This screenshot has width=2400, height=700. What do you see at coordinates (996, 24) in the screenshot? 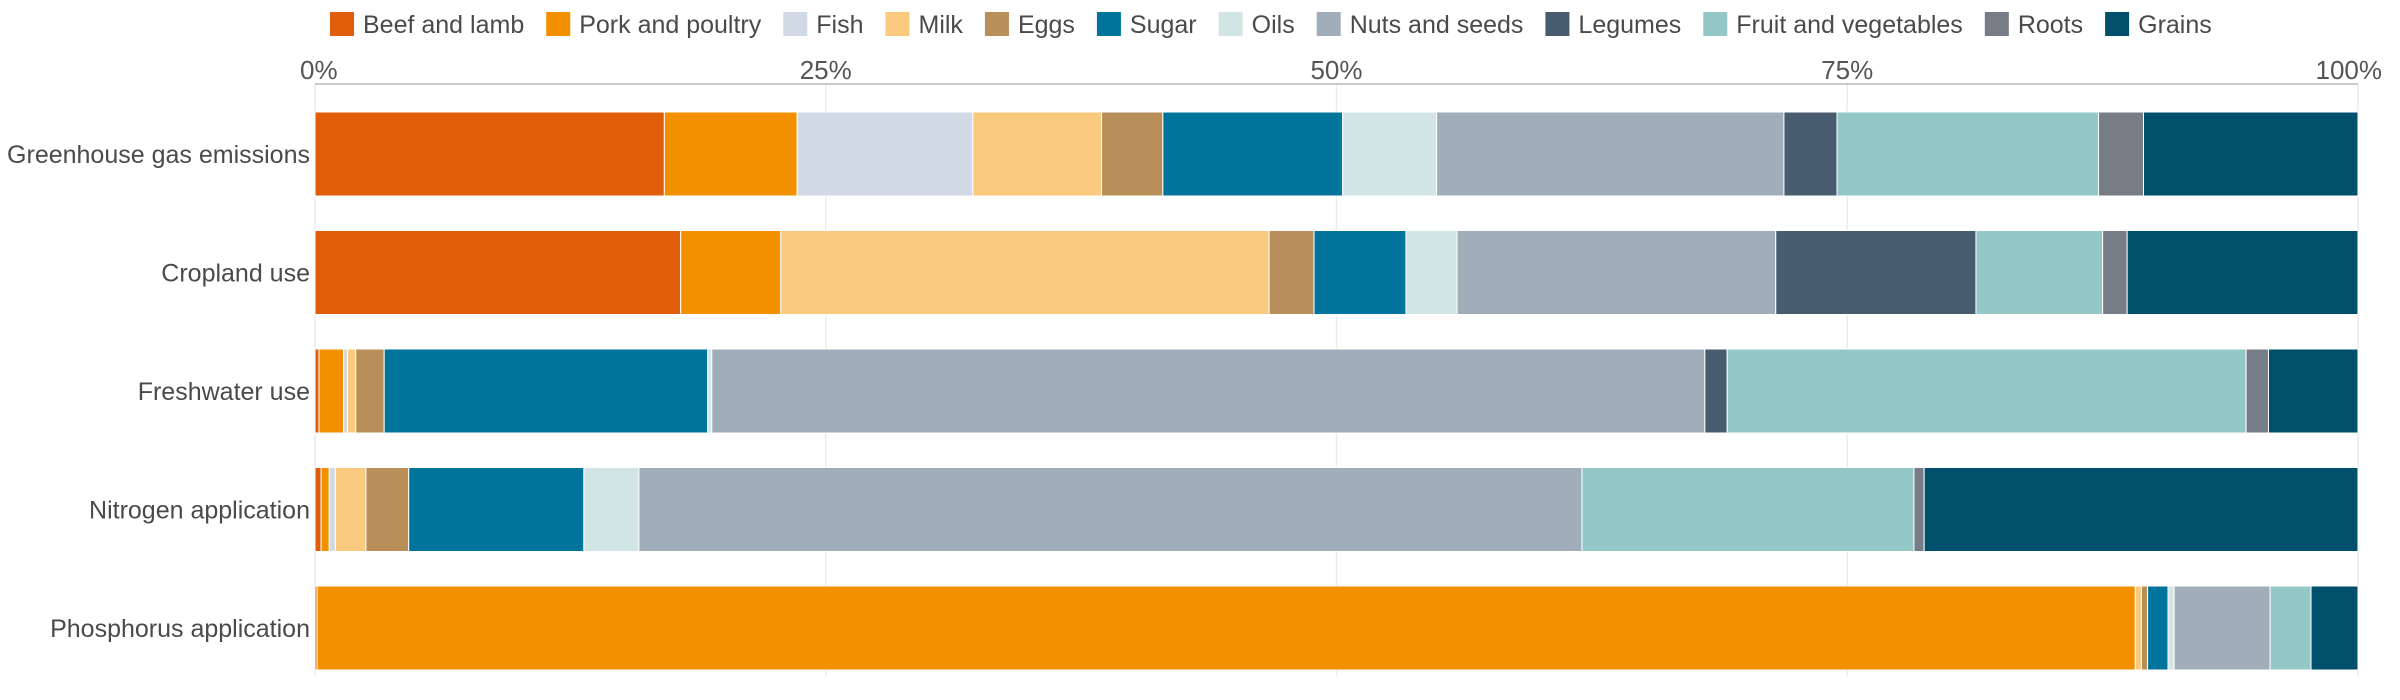
I see `legend-swatch-eggs` at bounding box center [996, 24].